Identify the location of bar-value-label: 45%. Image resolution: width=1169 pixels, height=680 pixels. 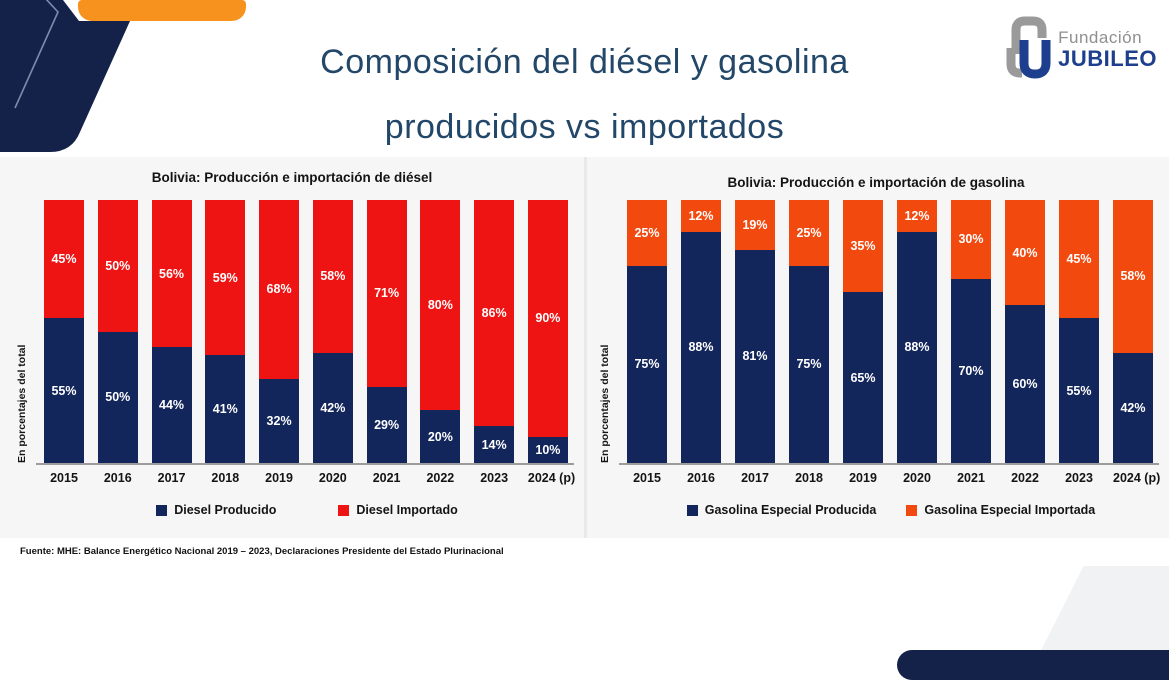
(64, 259).